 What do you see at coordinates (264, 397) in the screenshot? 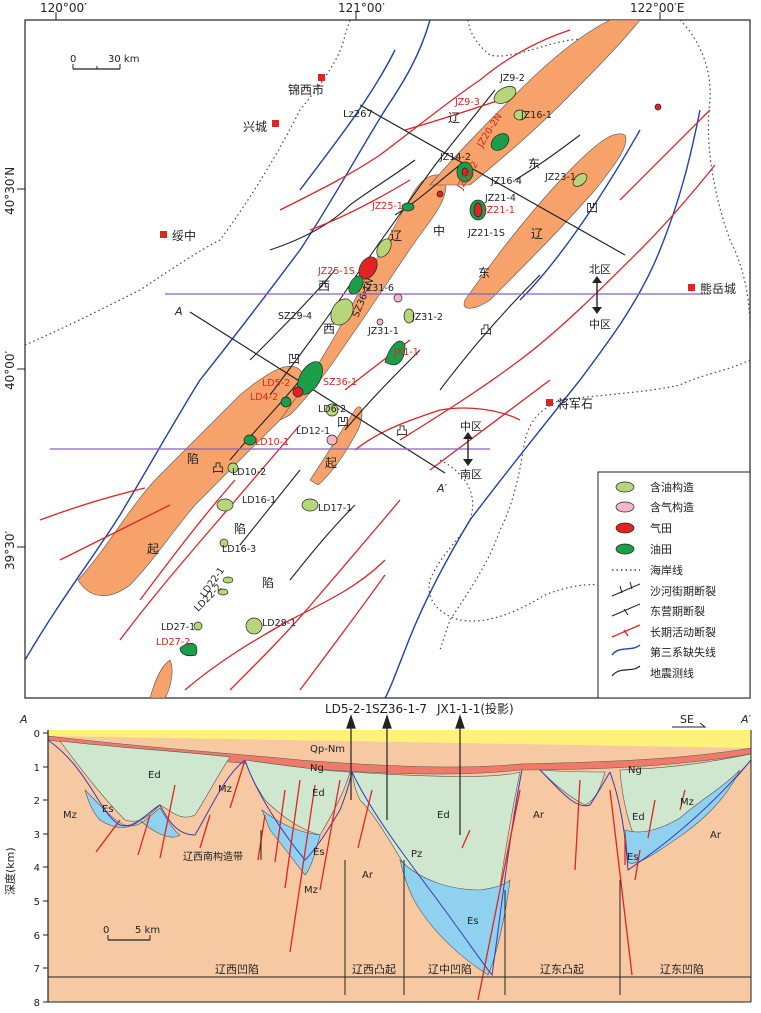
I see `well-ld4-2: LD4-2` at bounding box center [264, 397].